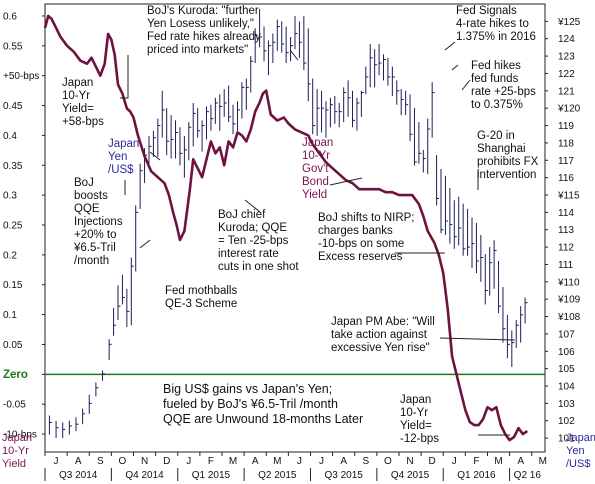 The width and height of the screenshot is (595, 484). What do you see at coordinates (566, 39) in the screenshot?
I see `right-tick-label: 124` at bounding box center [566, 39].